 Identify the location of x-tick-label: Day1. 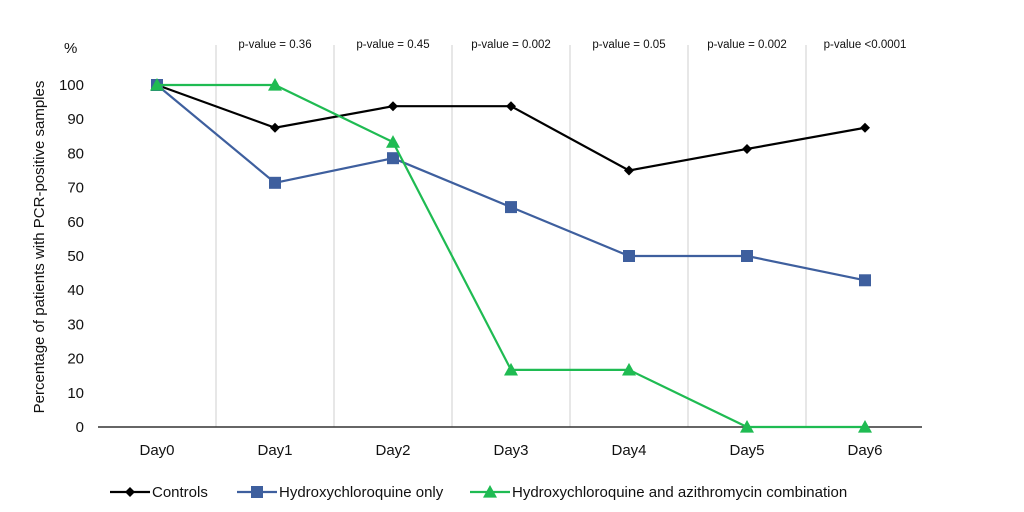
(274, 450).